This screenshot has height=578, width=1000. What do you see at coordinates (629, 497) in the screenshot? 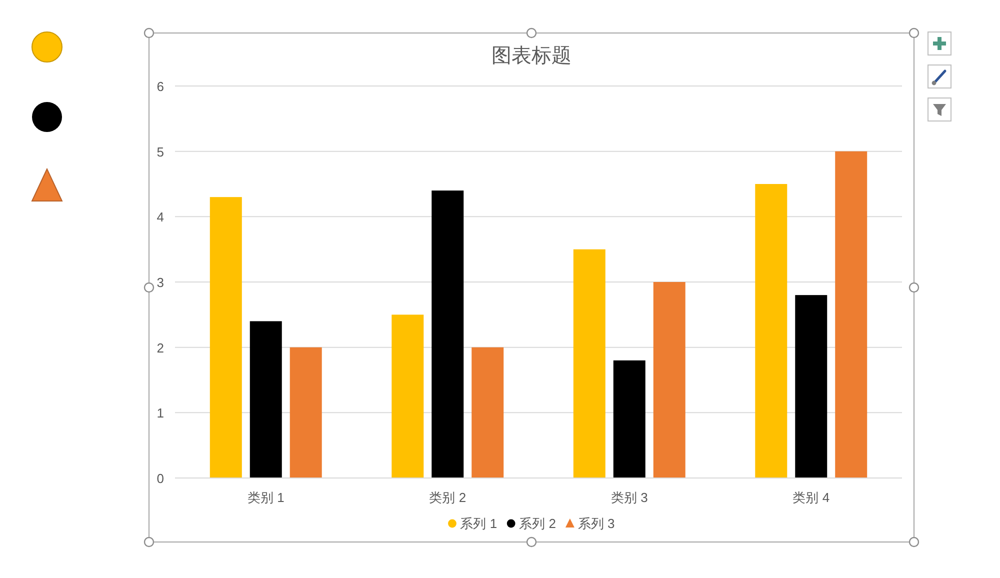
I see `xtick: 类别 3` at bounding box center [629, 497].